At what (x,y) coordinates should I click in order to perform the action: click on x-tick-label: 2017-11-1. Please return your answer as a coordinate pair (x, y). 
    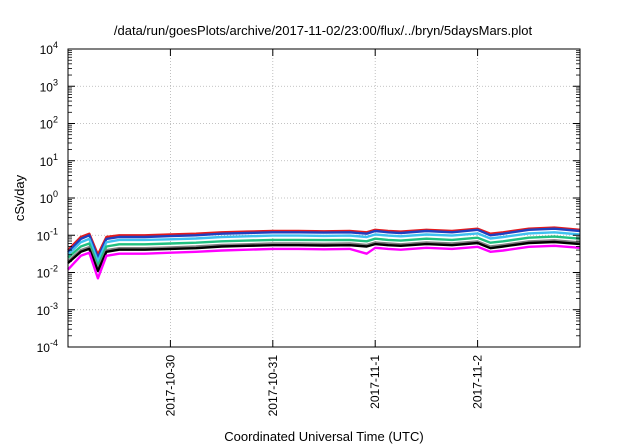
    Looking at the image, I should click on (375, 382).